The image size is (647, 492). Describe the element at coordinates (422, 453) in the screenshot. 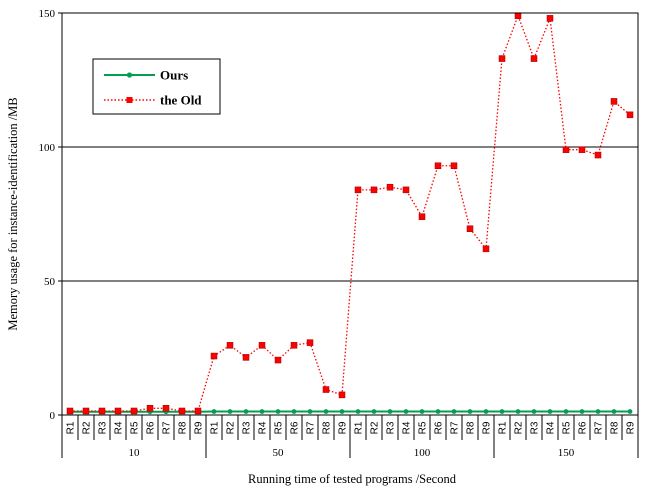

I see `x-group-label: 100` at that location.